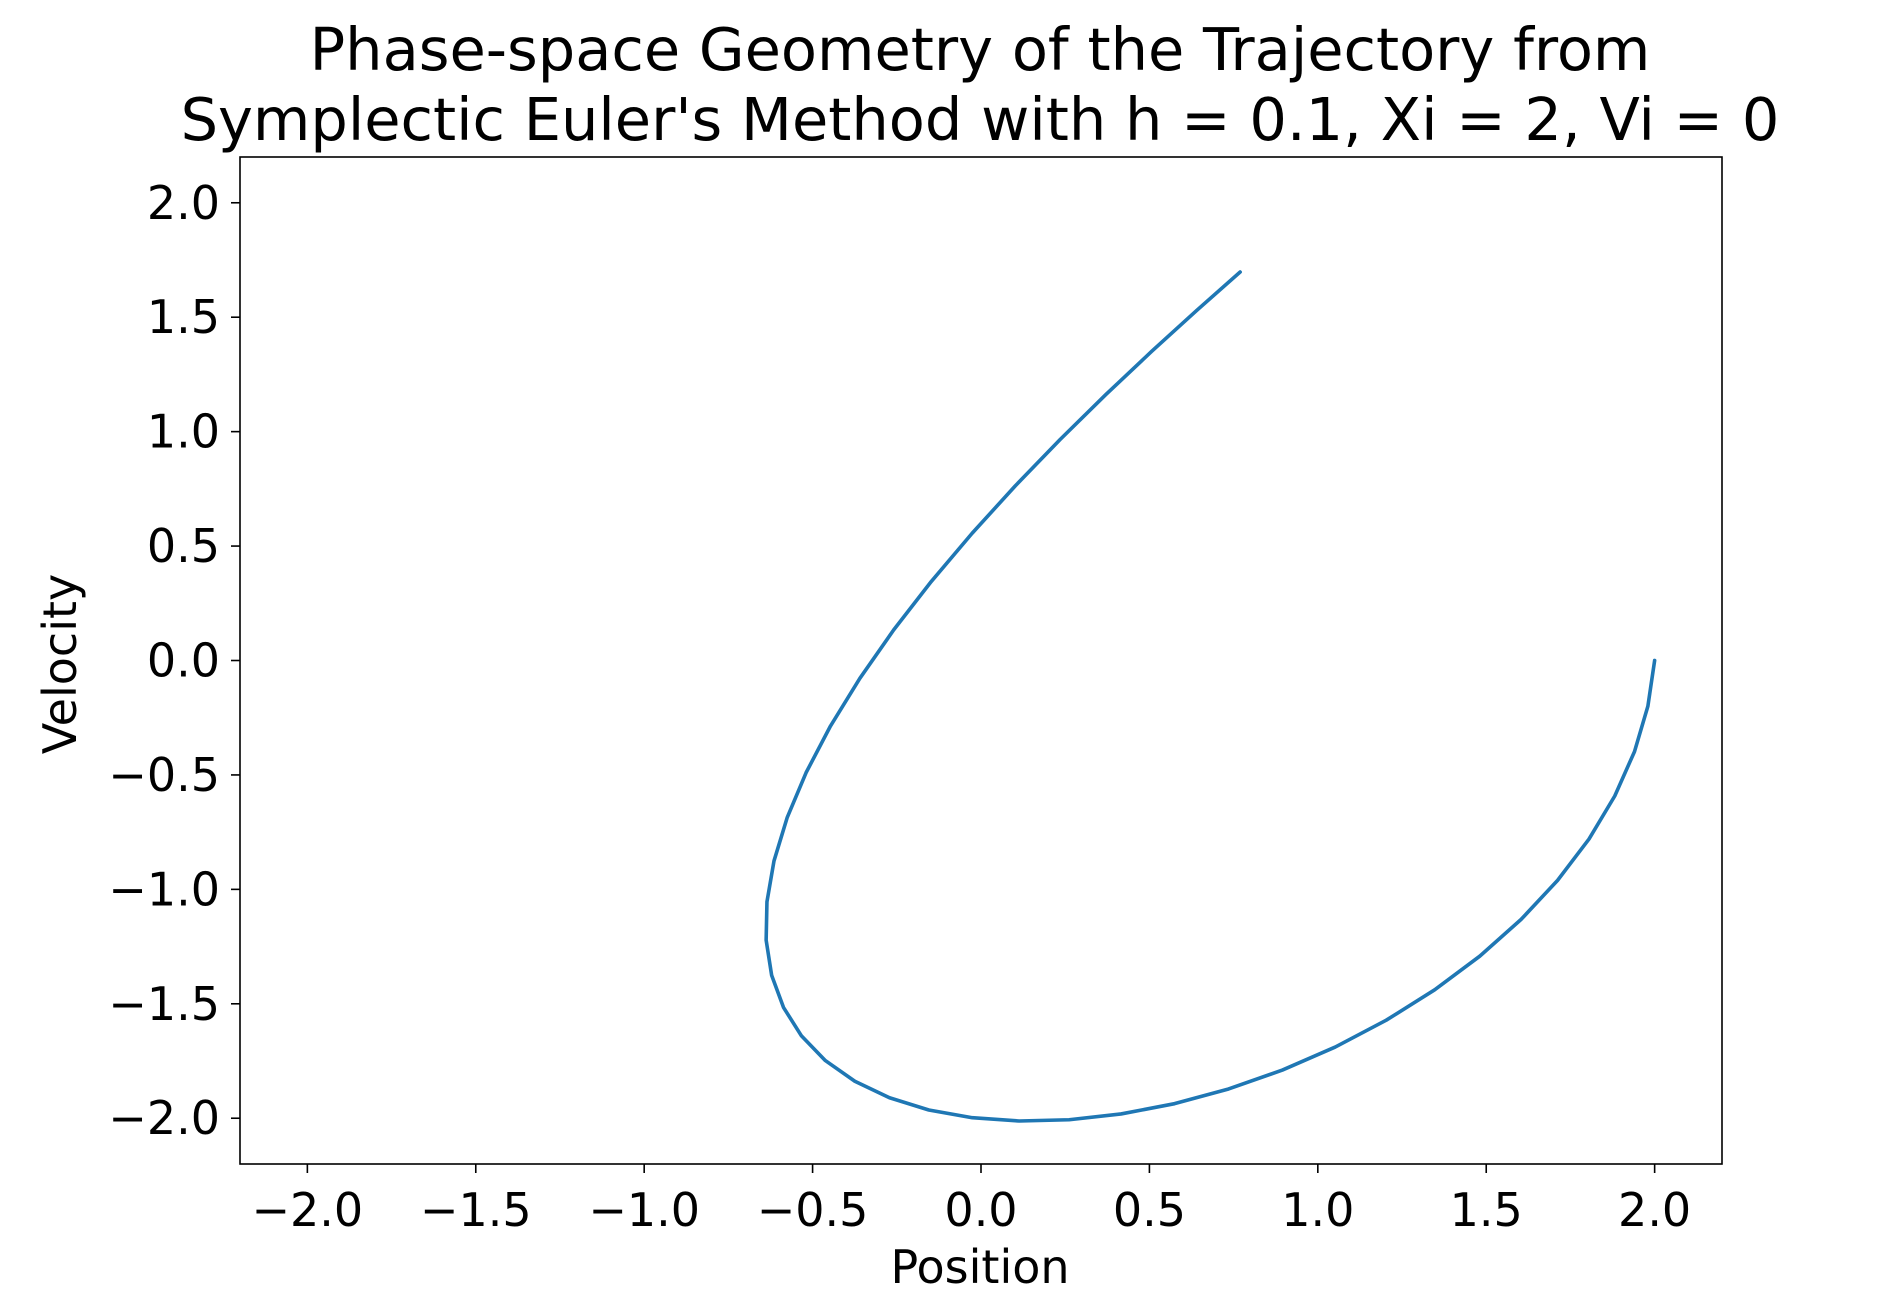  I want to click on x-tick-label: 0.5, so click(1149, 1210).